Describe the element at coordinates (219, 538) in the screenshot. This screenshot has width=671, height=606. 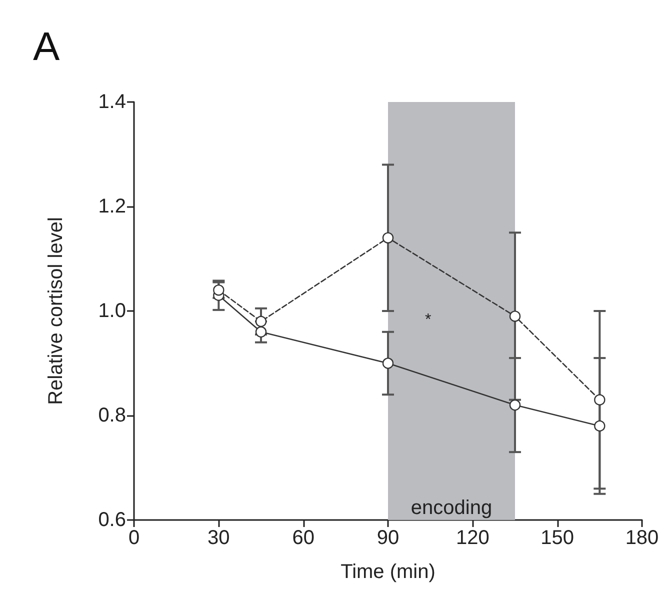
I see `x-tick-label: 30` at that location.